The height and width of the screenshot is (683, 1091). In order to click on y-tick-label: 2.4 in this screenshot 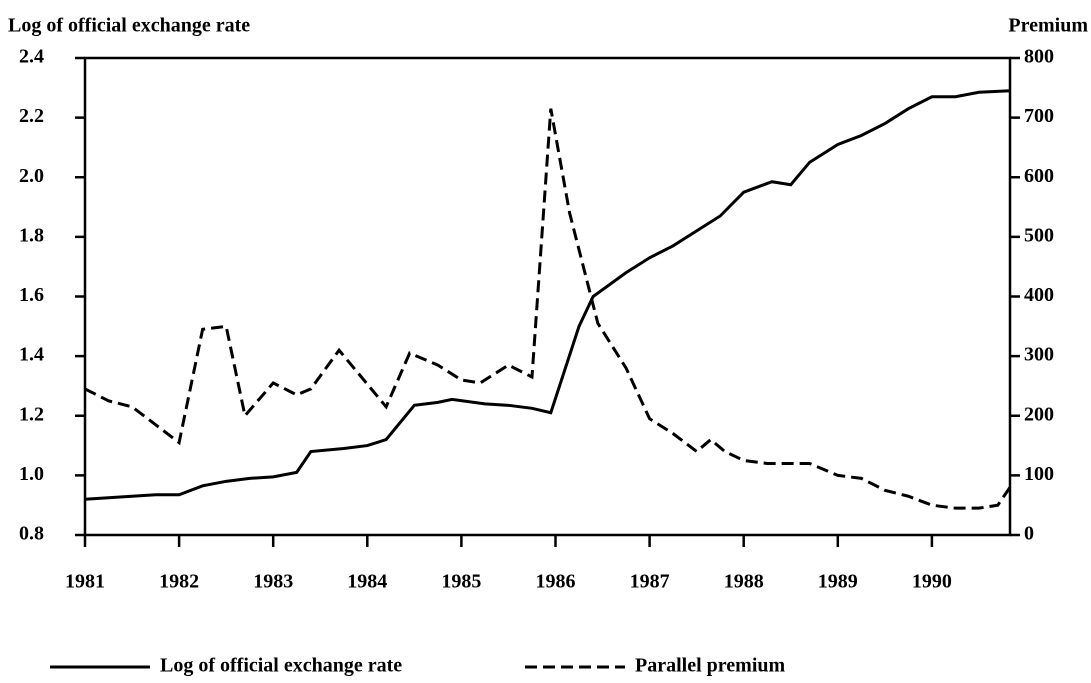, I will do `click(31, 57)`.